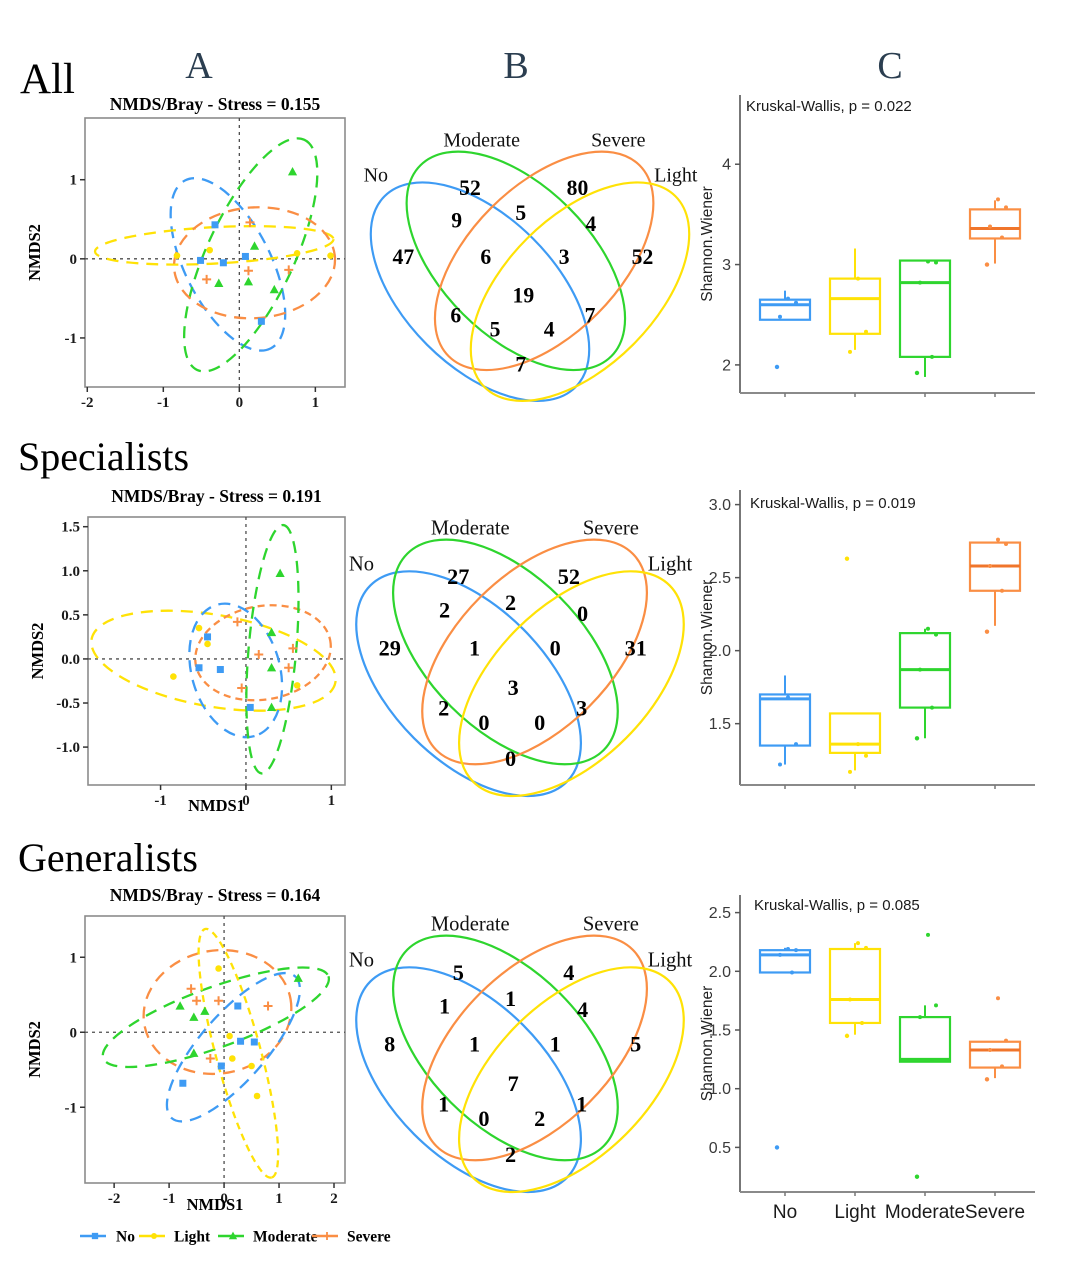  Describe the element at coordinates (925, 1212) in the screenshot. I see `x-category-label: Moderate` at that location.